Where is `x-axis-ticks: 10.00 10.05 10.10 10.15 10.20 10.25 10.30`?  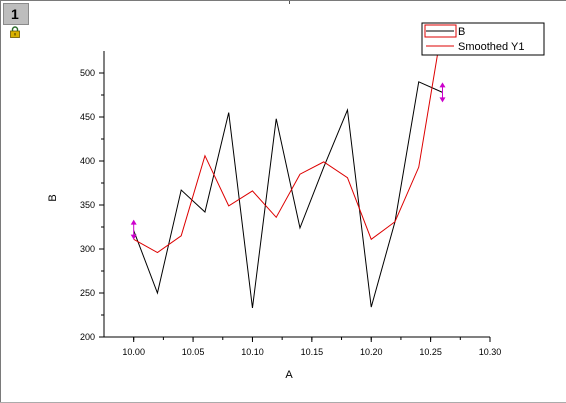
x-axis-ticks: 10.00 10.05 10.10 10.15 10.20 10.25 10.30 is located at coordinates (311, 347).